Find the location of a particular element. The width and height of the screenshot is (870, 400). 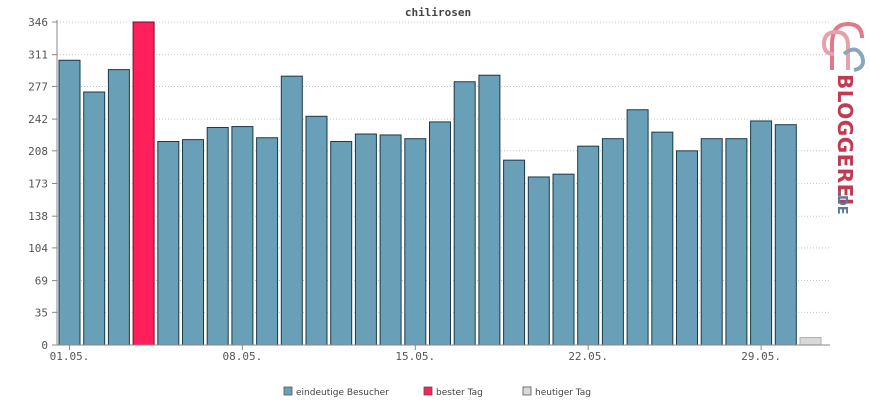

bar-today is located at coordinates (810, 341).